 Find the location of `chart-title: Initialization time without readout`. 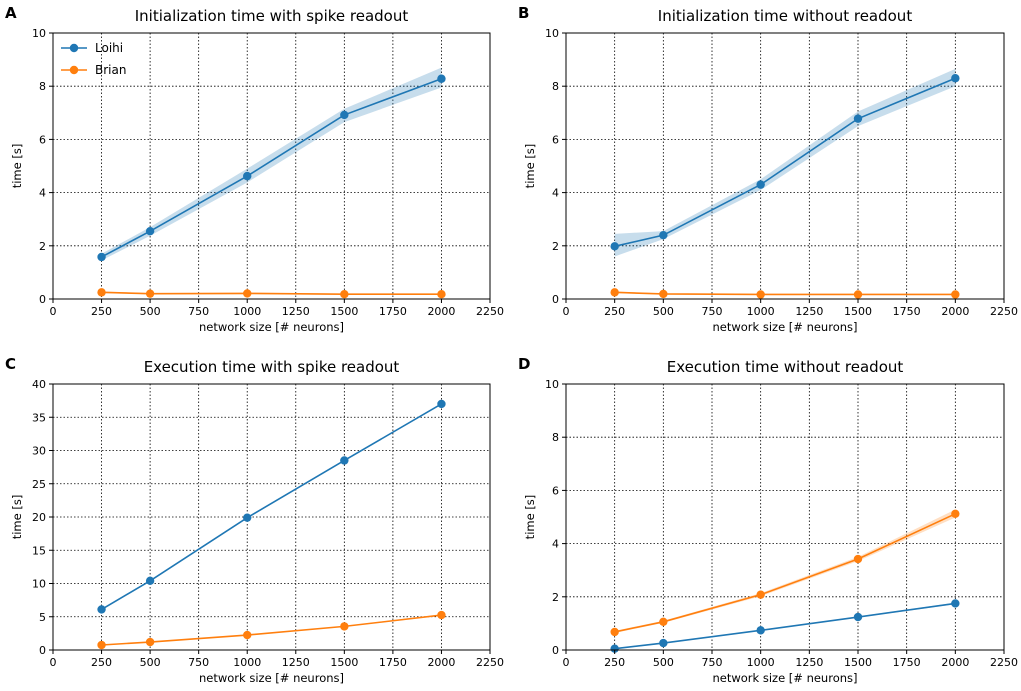

chart-title: Initialization time without readout is located at coordinates (785, 16).